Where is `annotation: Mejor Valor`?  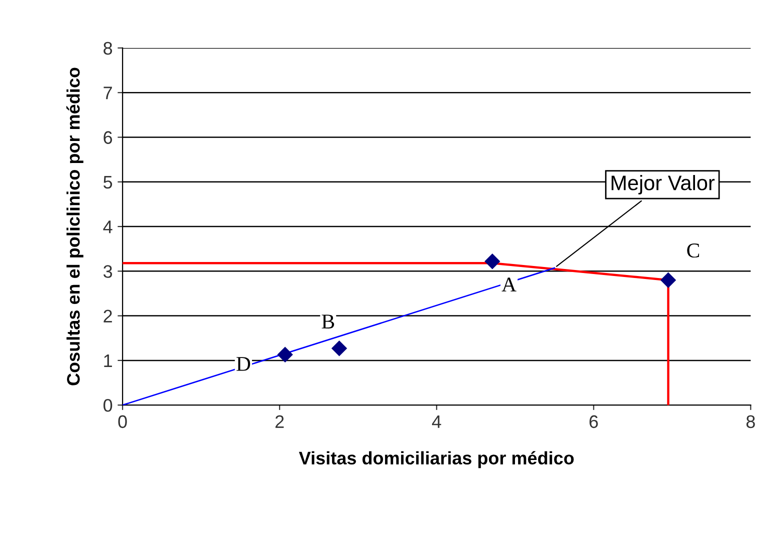
annotation: Mejor Valor is located at coordinates (663, 184).